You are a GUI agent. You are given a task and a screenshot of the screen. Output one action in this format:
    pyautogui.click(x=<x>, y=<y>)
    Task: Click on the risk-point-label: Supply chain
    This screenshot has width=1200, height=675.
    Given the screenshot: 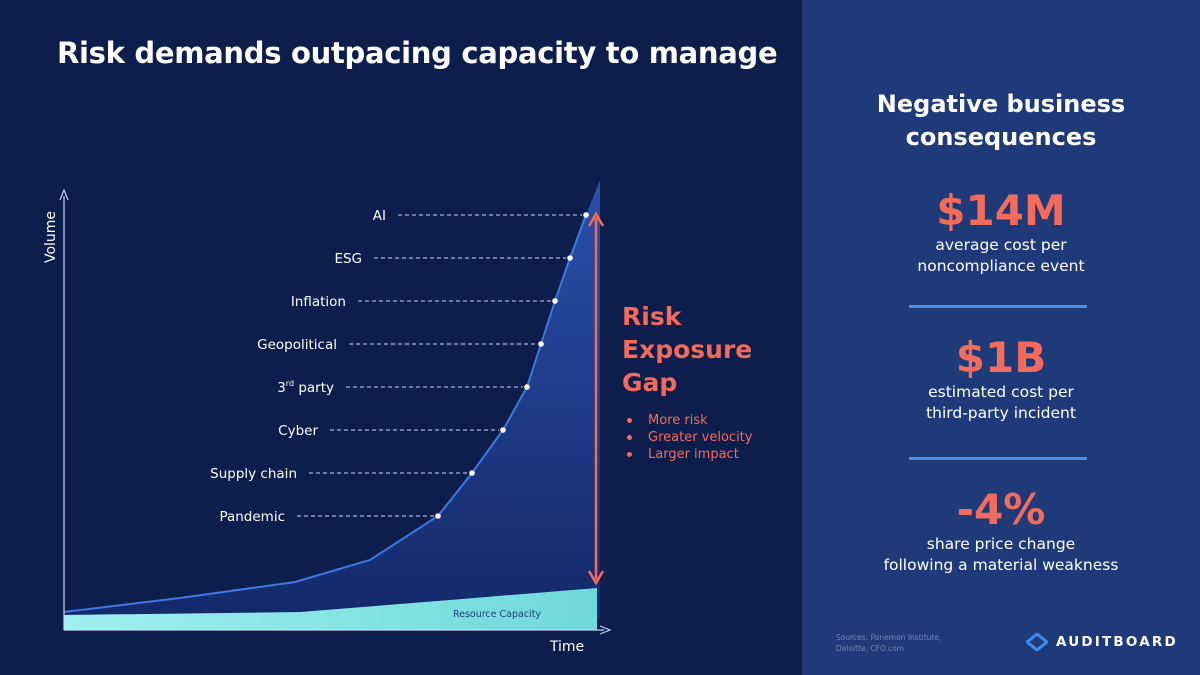 What is the action you would take?
    pyautogui.click(x=253, y=474)
    